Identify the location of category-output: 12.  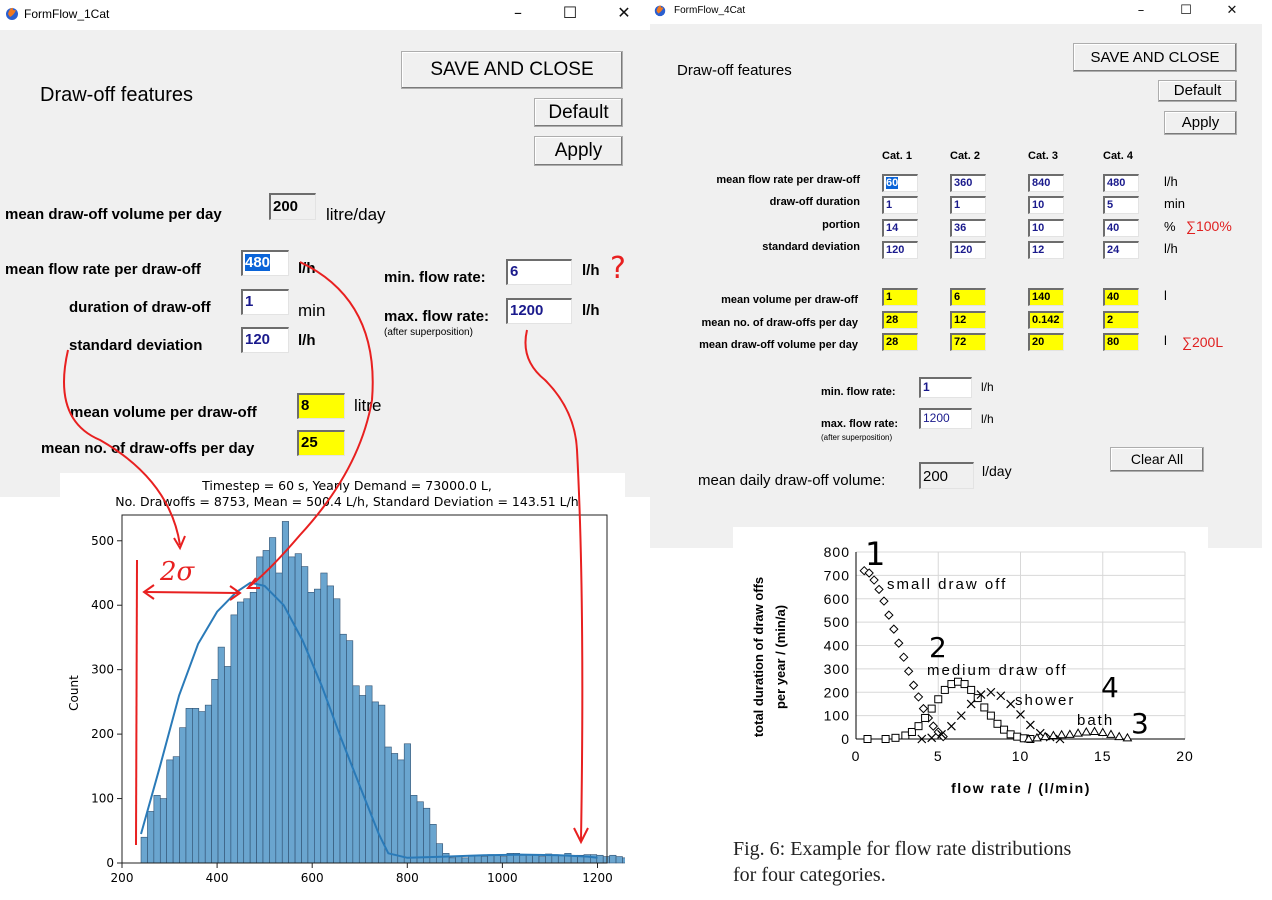
(968, 320).